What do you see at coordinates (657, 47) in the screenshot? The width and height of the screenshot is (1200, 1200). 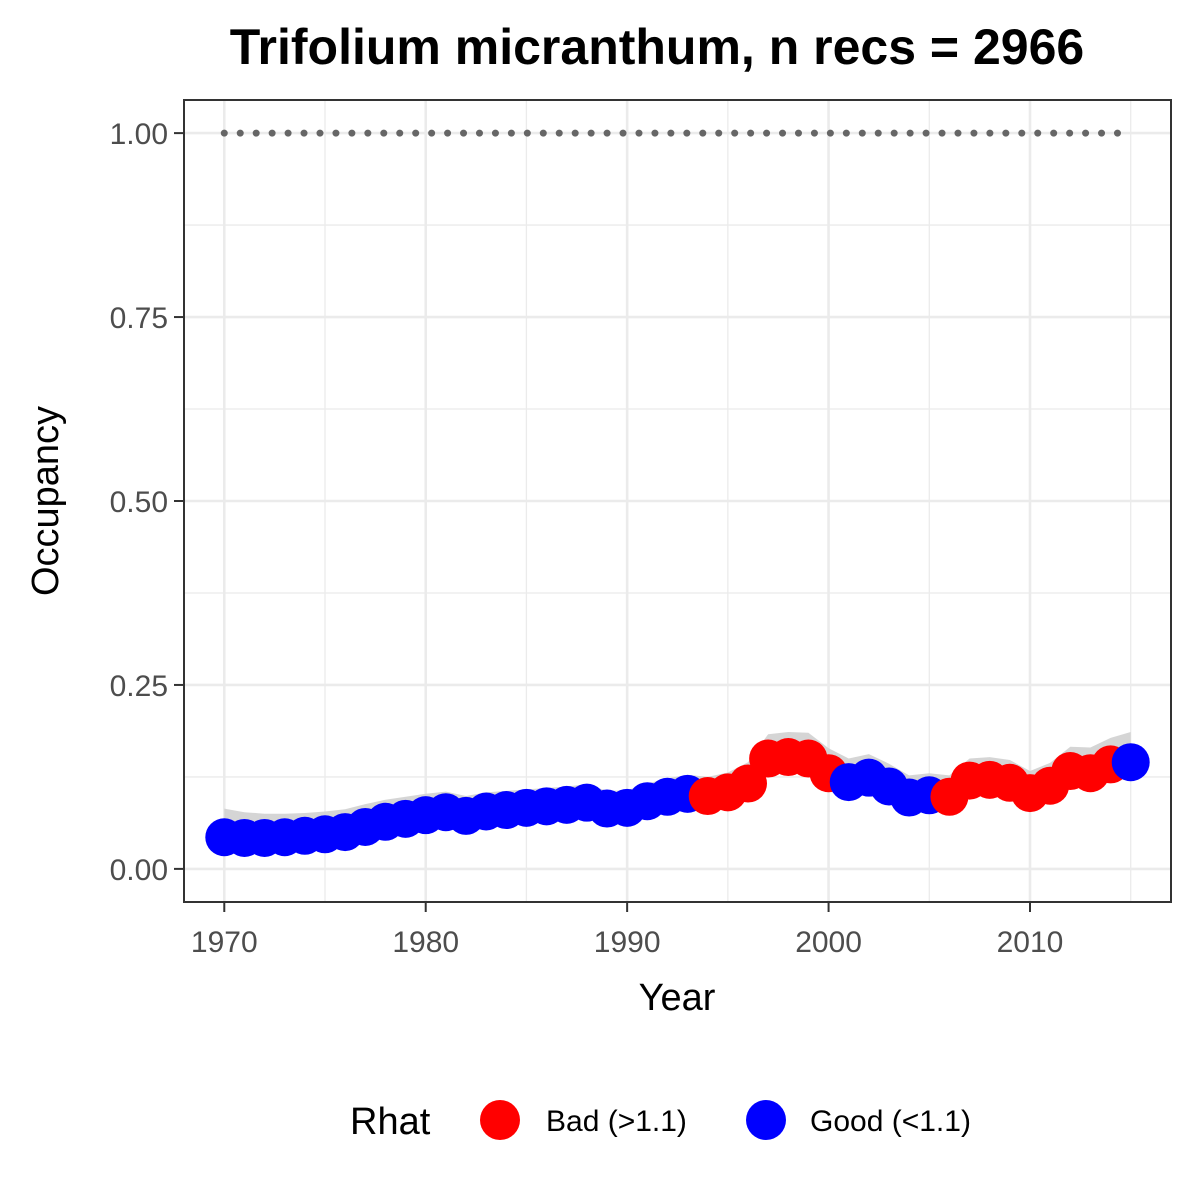 I see `chart-title: Trifolium micranthum, n recs = 2966` at bounding box center [657, 47].